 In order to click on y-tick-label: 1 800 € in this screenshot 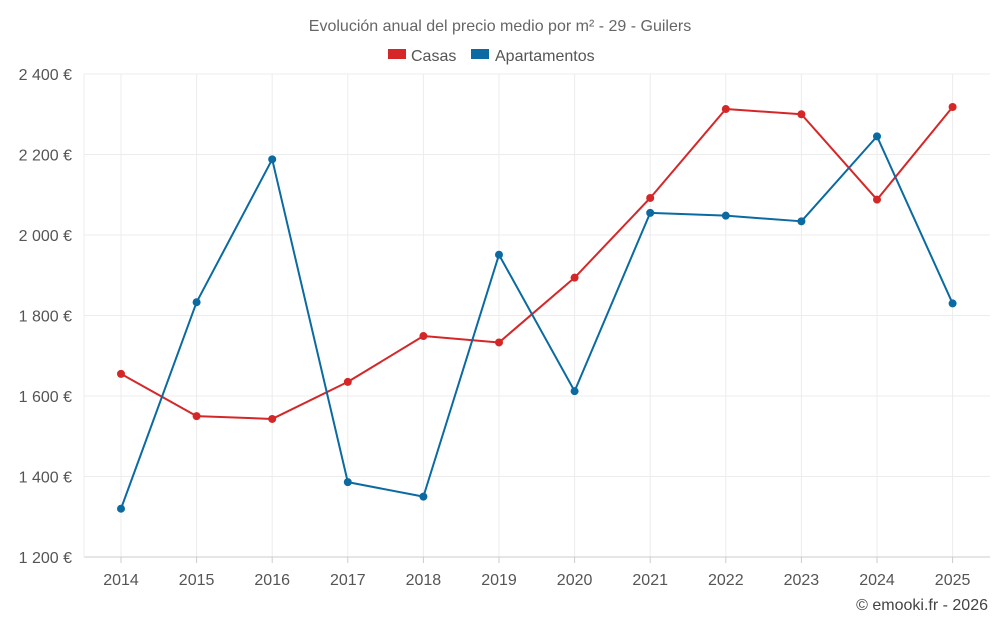, I will do `click(45, 317)`.